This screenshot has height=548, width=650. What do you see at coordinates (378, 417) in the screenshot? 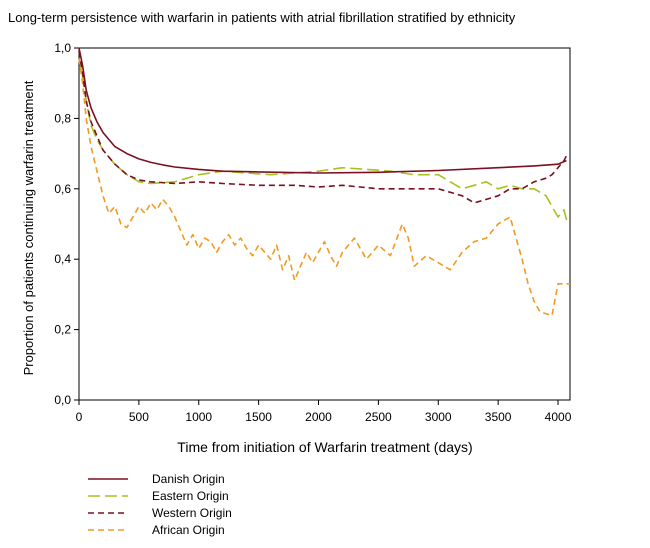
I see `x-tick-label: 2500` at bounding box center [378, 417].